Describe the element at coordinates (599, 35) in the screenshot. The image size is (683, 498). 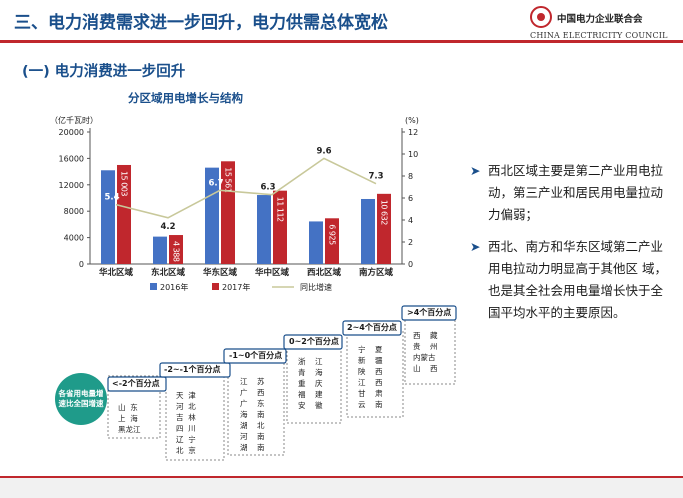
I see `logo-name-en: CHINA ELECTRICITY COUNCIL` at that location.